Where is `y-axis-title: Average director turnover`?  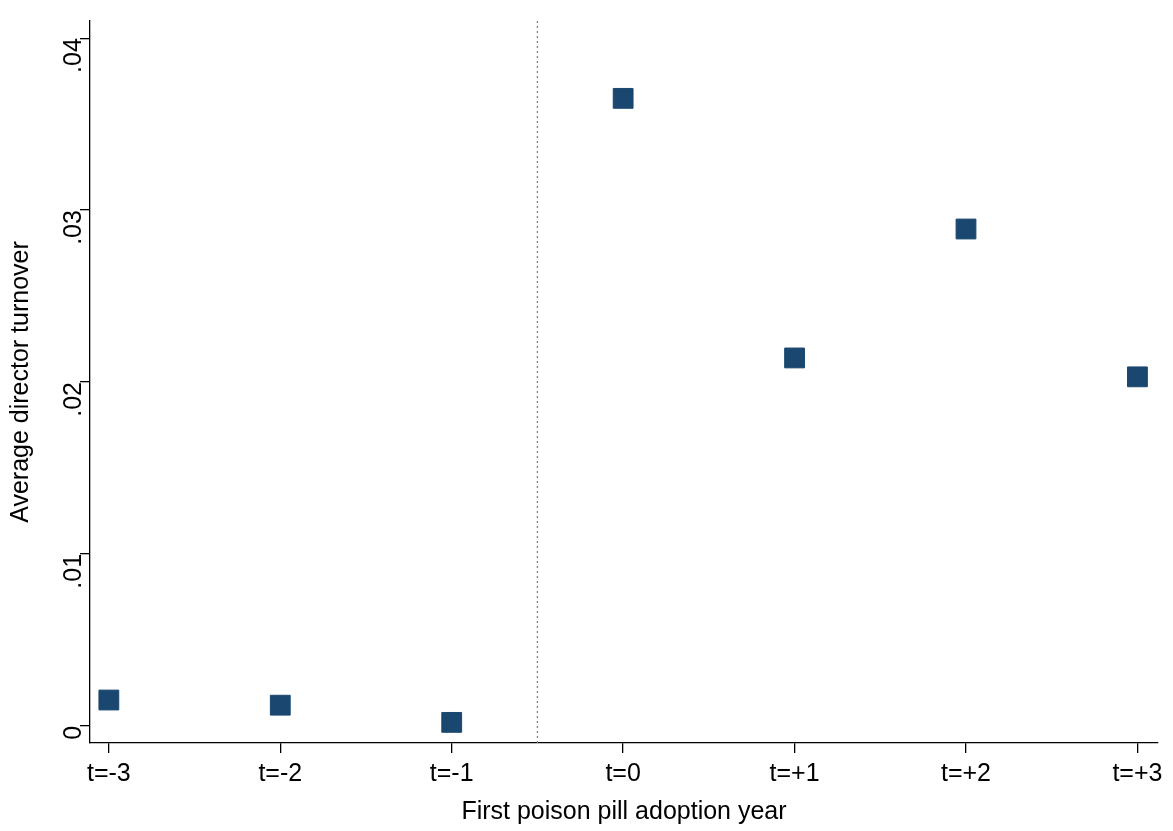
y-axis-title: Average director turnover is located at coordinates (18, 382).